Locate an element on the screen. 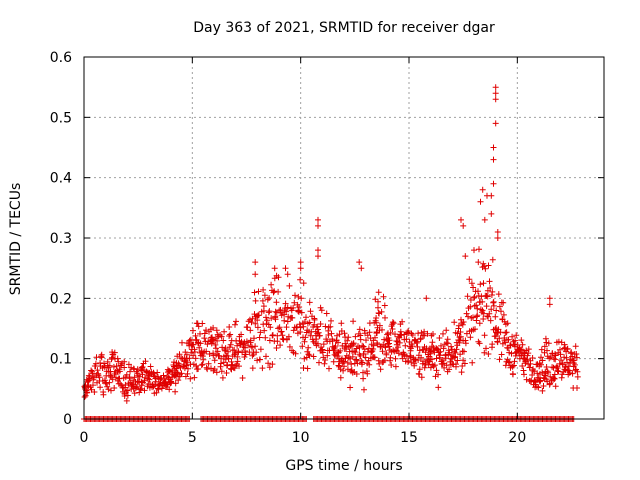 This screenshot has height=480, width=640. x-tick-label: 15 is located at coordinates (409, 438).